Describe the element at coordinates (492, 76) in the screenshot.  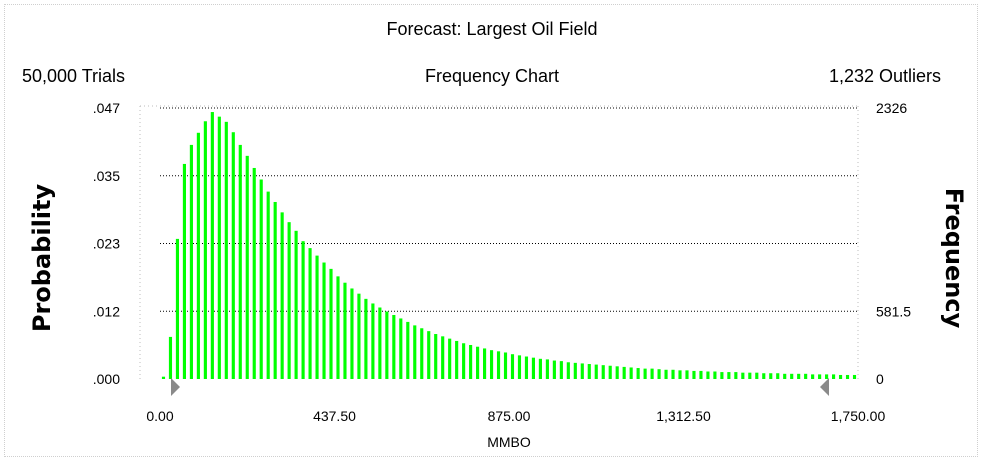
I see `chart-subtitle: Frequency Chart` at that location.